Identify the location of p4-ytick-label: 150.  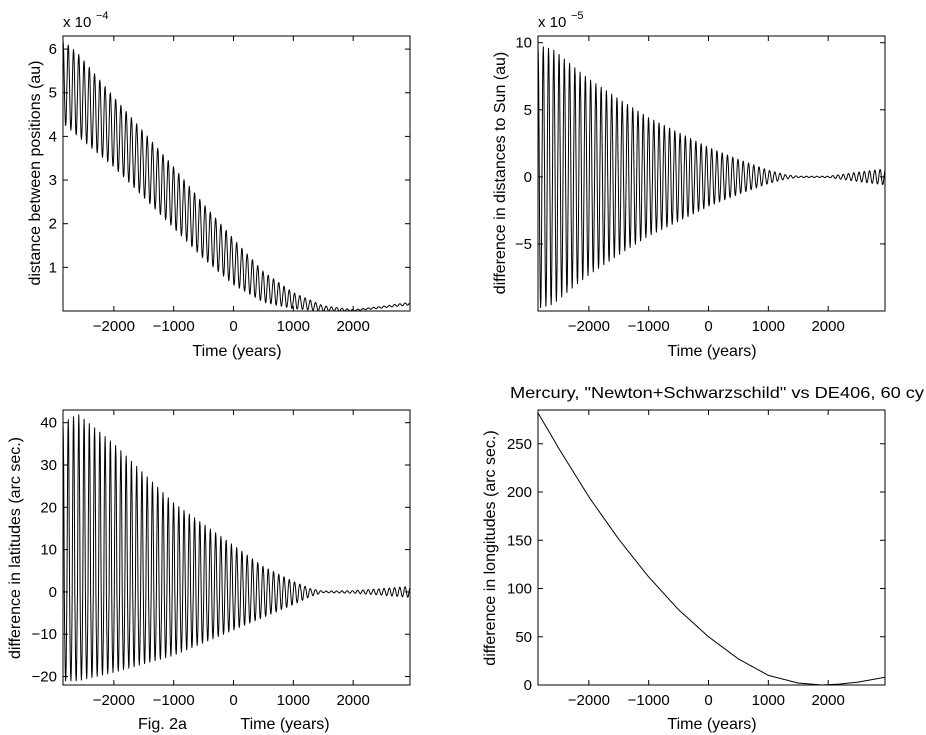
(519, 540).